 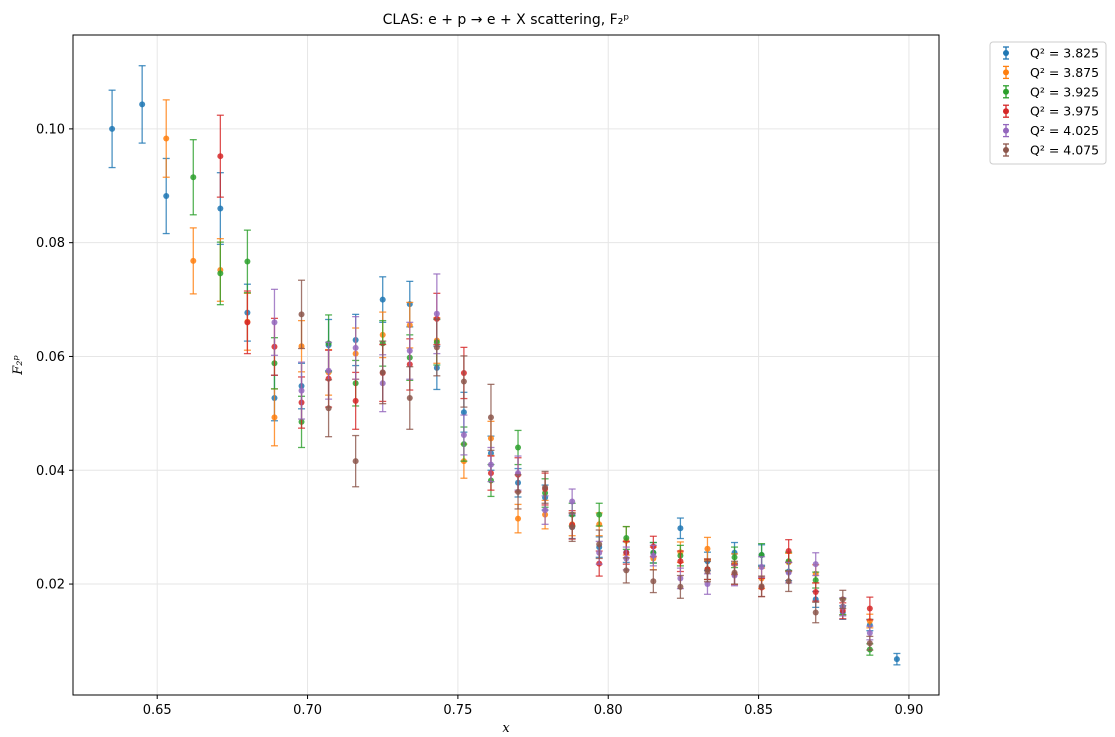 I want to click on x-tick-label: 0.85, so click(x=758, y=710).